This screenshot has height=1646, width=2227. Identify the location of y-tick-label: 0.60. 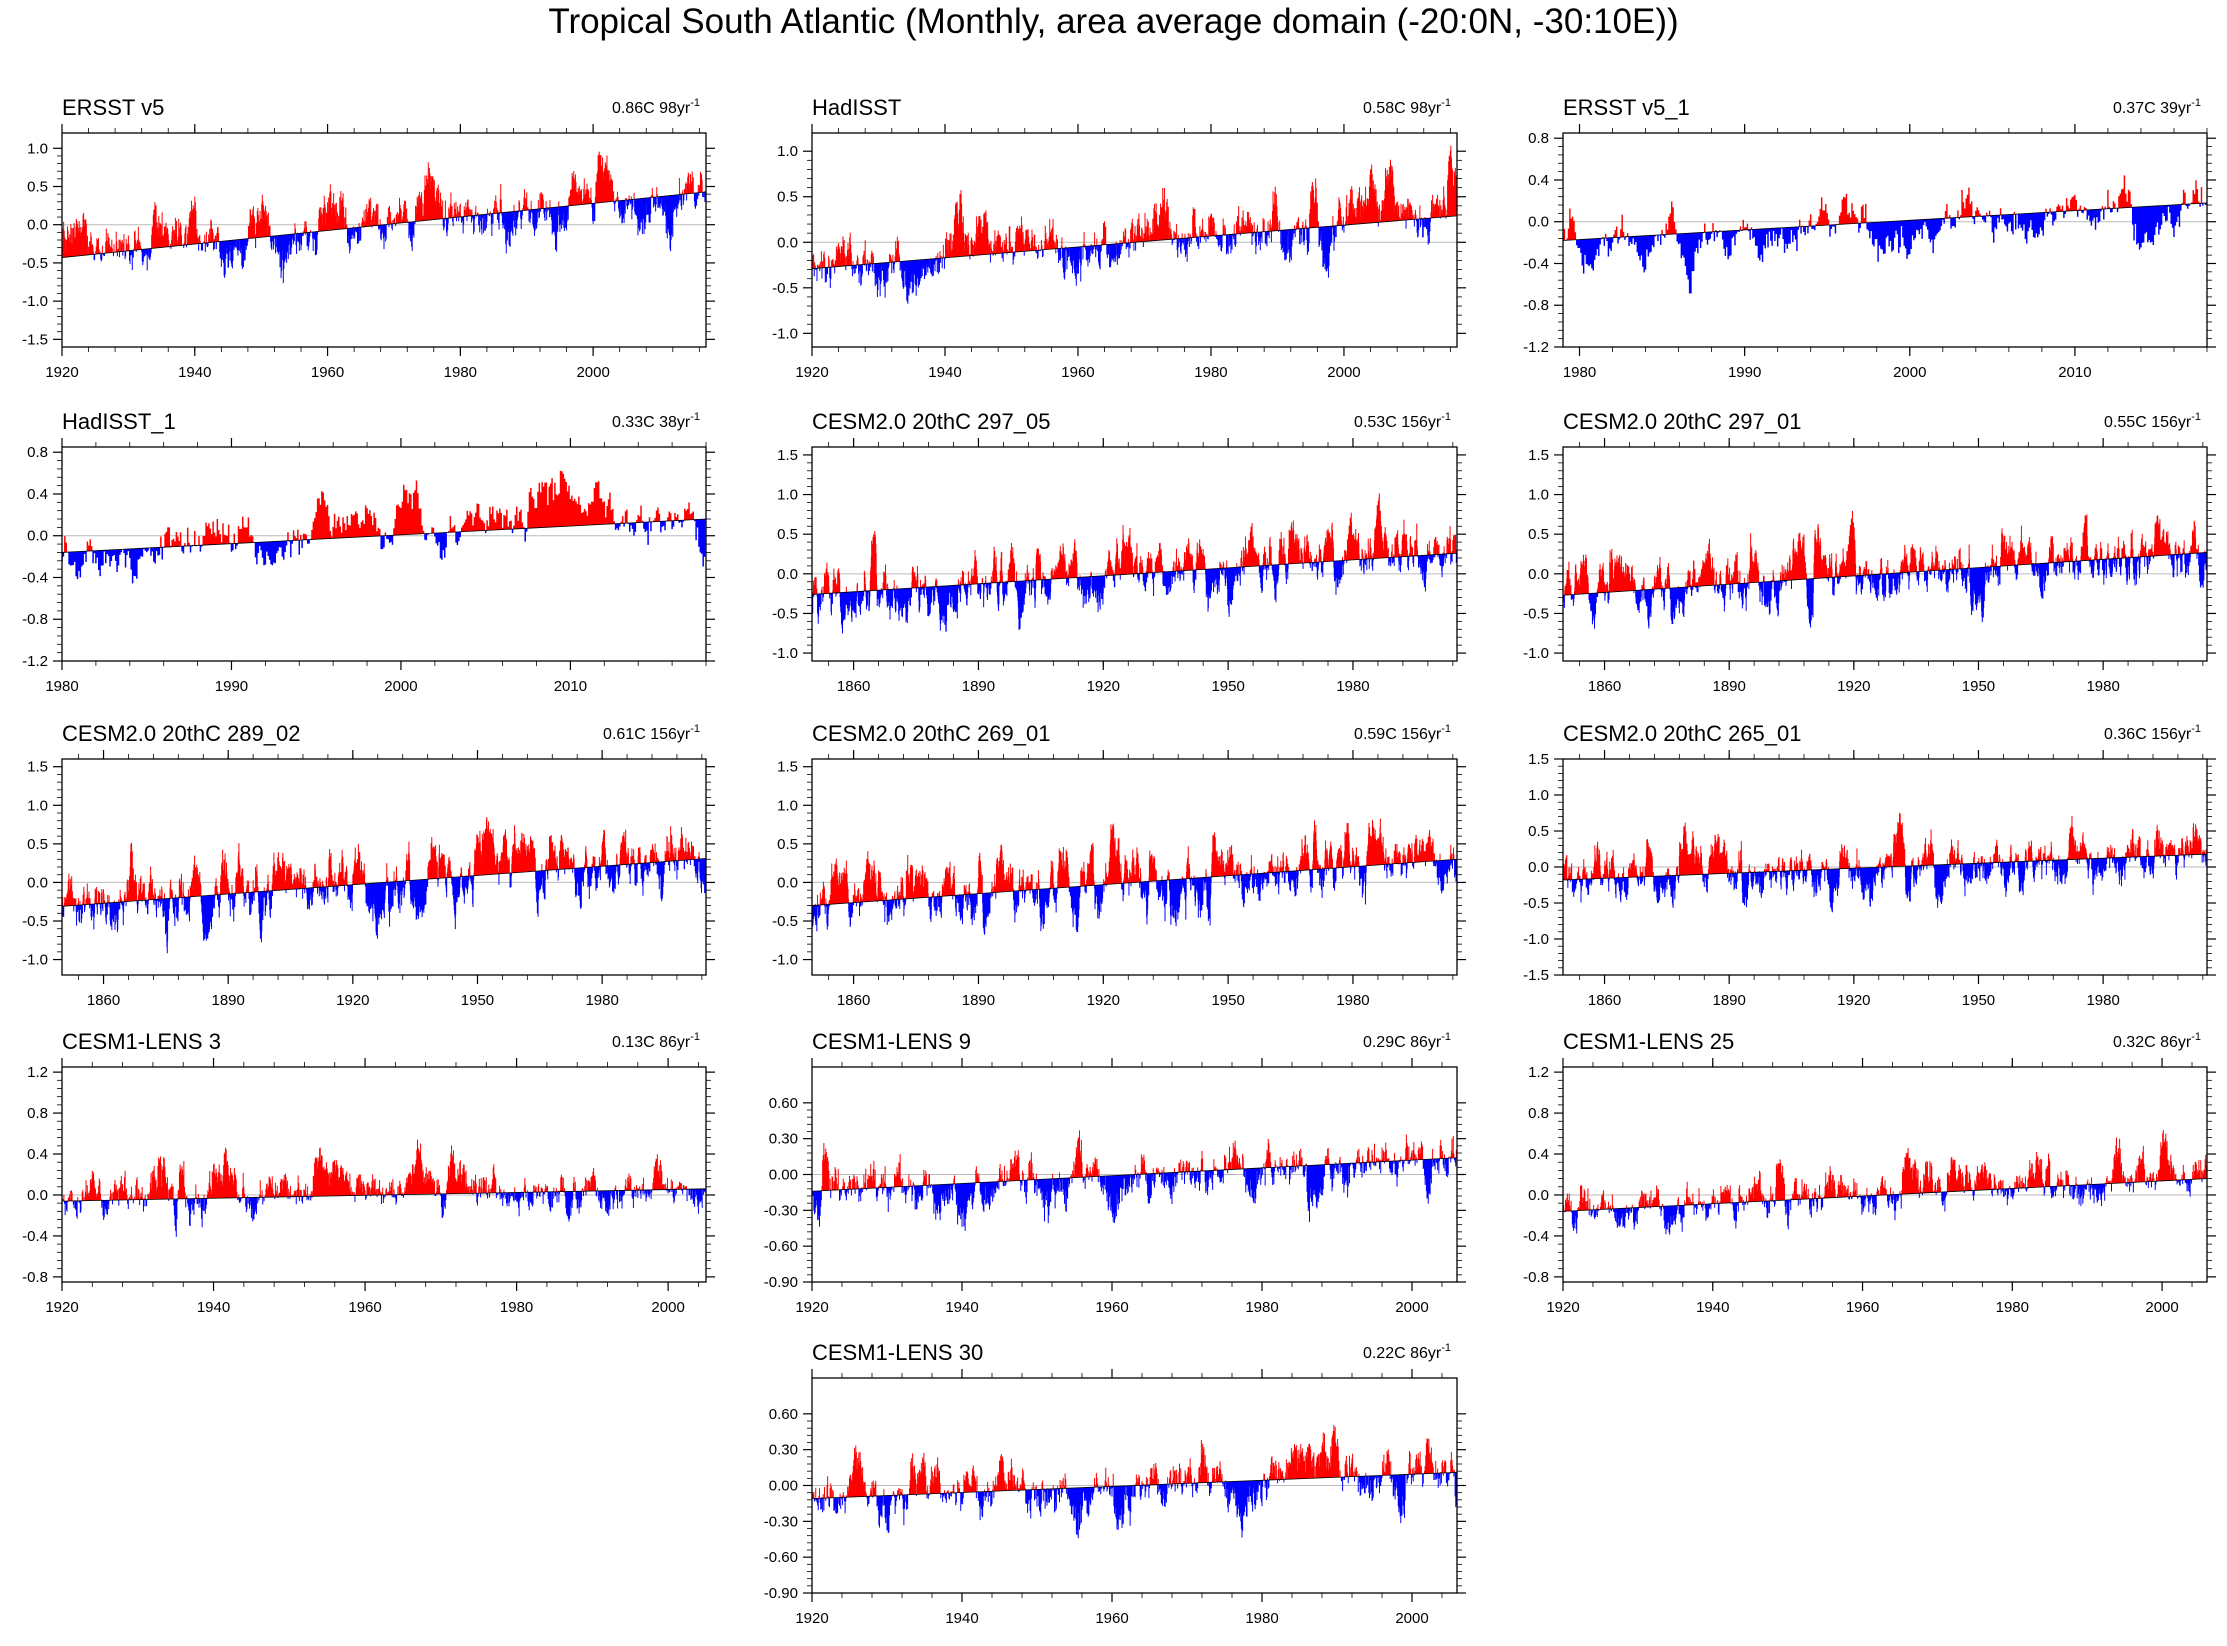
(783, 1103).